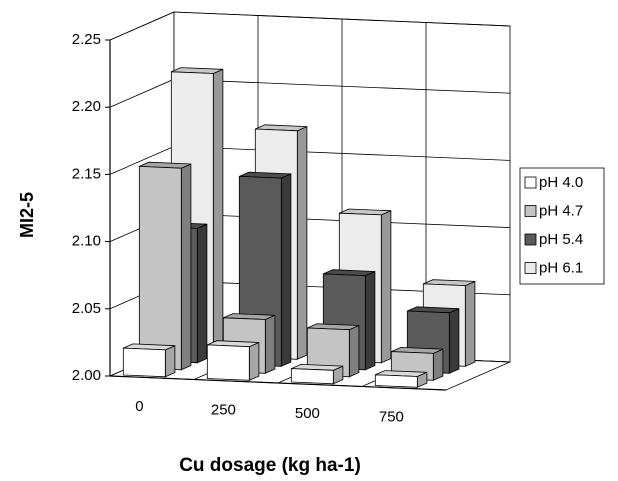 This screenshot has width=618, height=481. What do you see at coordinates (278, 383) in the screenshot?
I see `x-axis` at bounding box center [278, 383].